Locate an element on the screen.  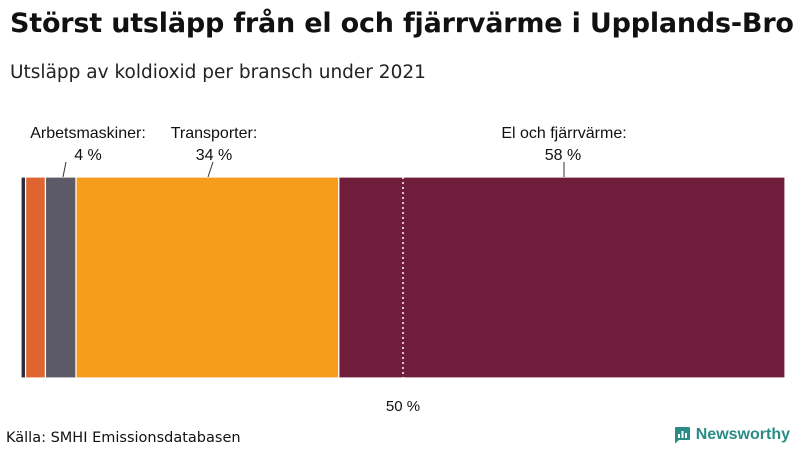
segment-pct-4: 58 % is located at coordinates (563, 155).